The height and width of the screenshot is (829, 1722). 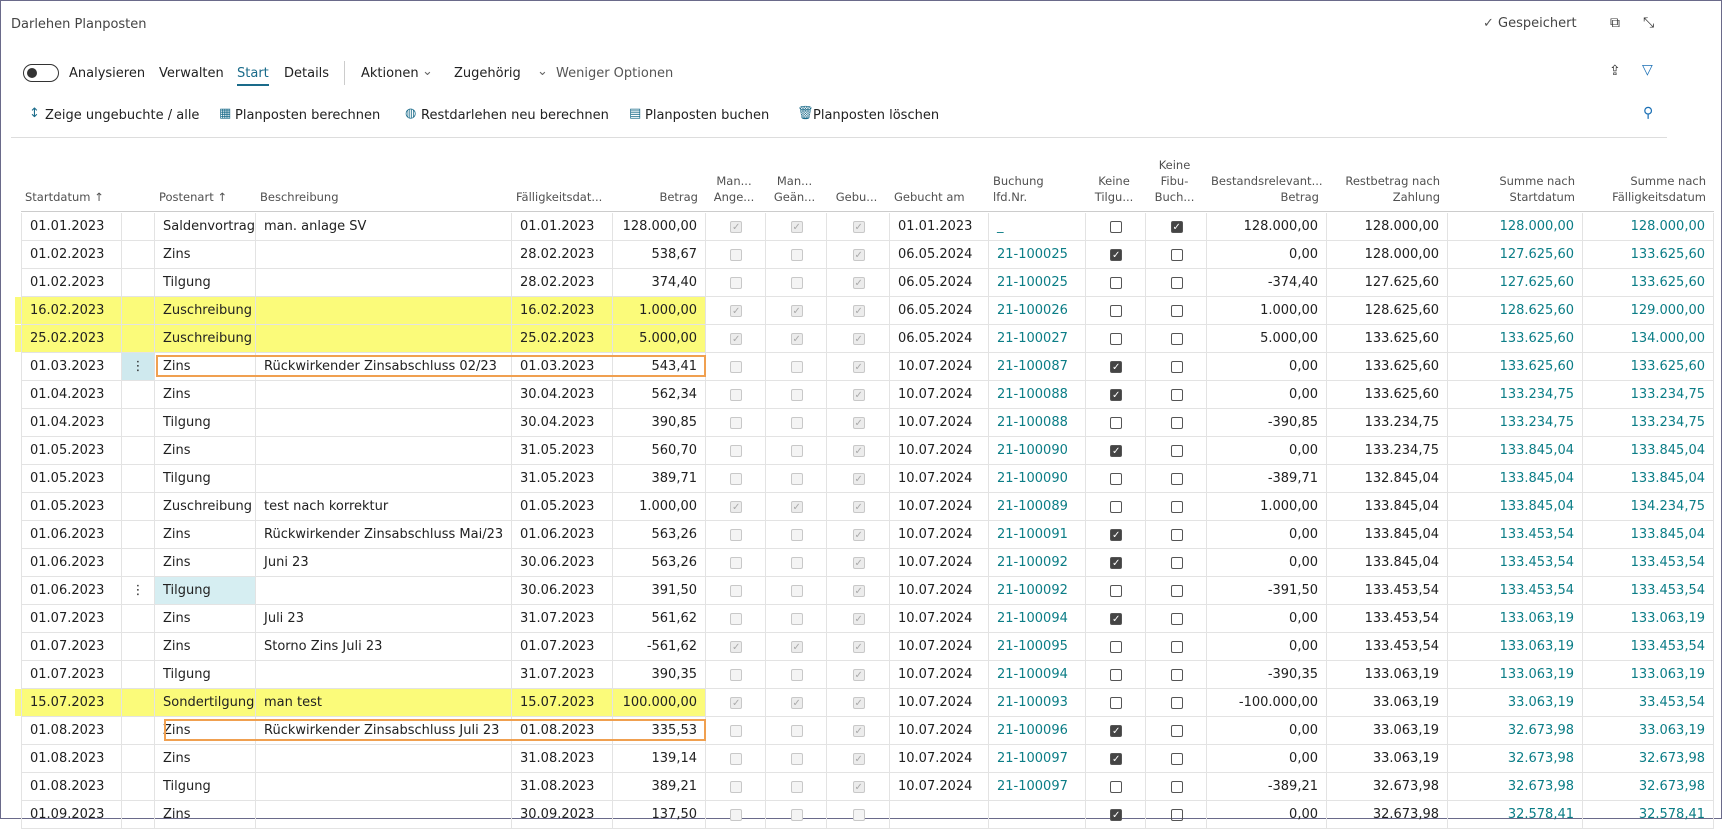 I want to click on collapse: ⤡, so click(x=1649, y=23).